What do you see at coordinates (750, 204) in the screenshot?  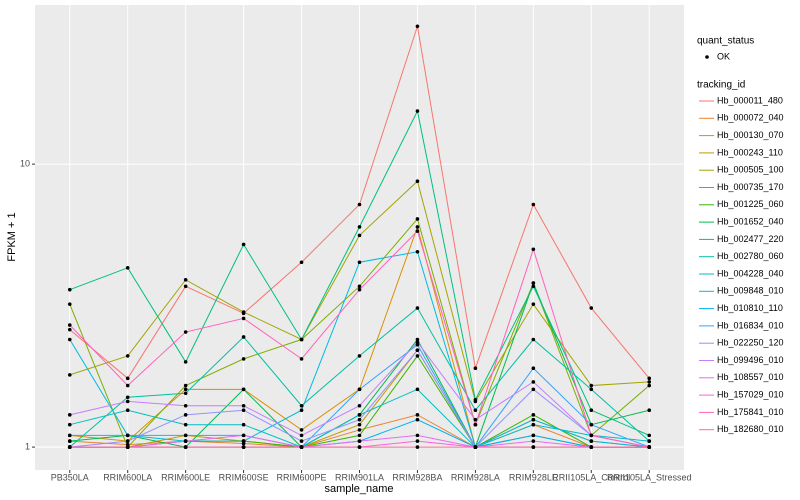 I see `legend-label: Hb_001225_060` at bounding box center [750, 204].